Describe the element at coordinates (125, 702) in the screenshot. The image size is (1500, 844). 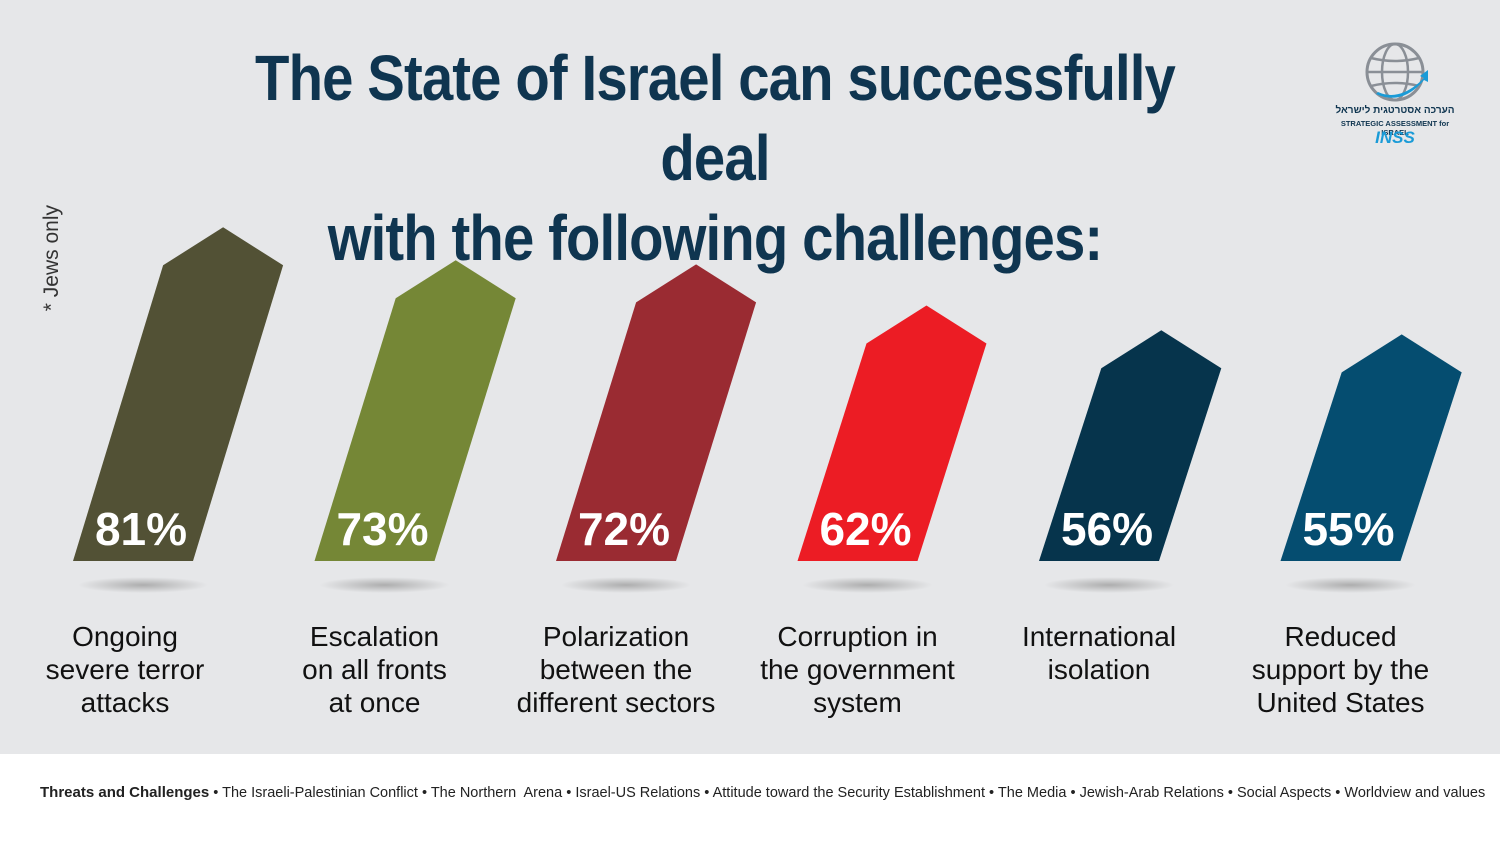
I see `category-label-line: attacks` at that location.